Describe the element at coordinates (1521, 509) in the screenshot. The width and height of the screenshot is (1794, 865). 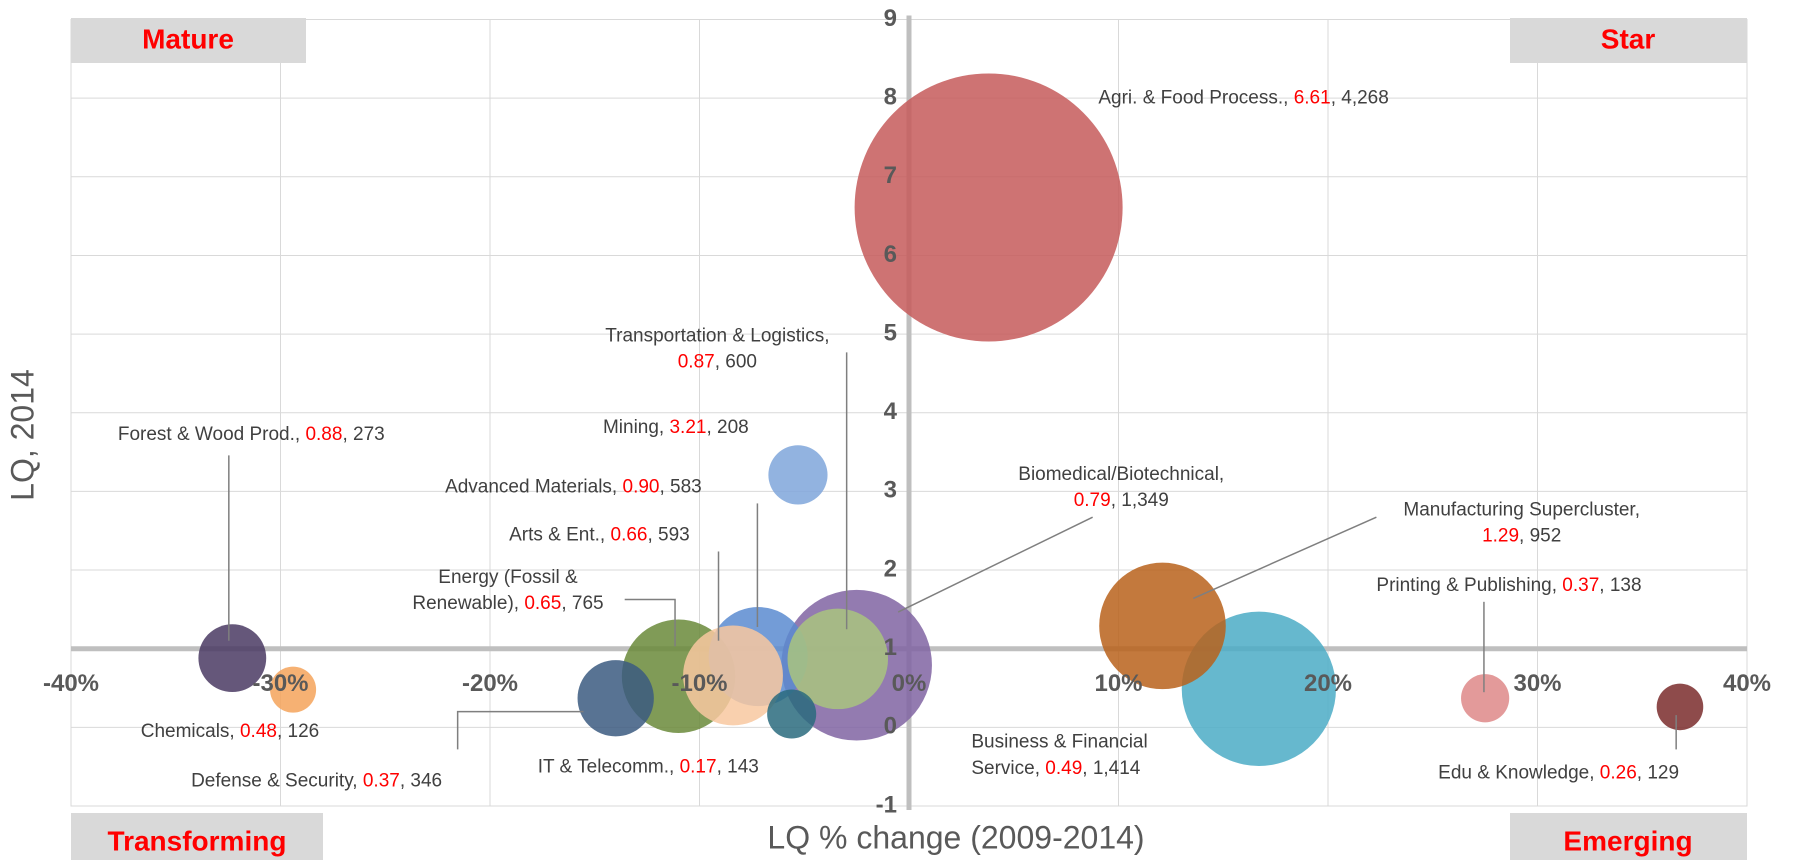
I see `bubble-label: Manufacturing Supercluster,` at that location.